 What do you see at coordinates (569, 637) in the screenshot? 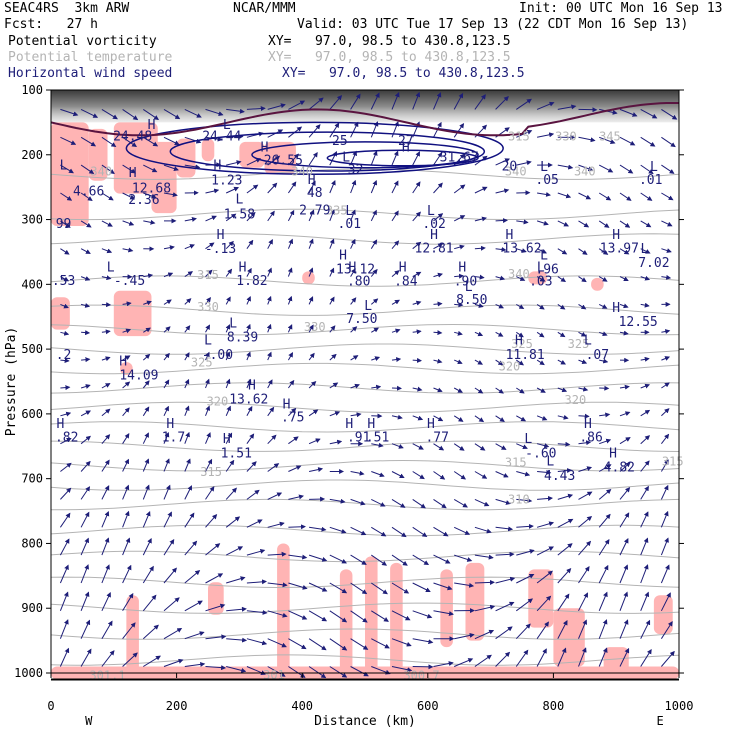
I see `pv-region` at bounding box center [569, 637].